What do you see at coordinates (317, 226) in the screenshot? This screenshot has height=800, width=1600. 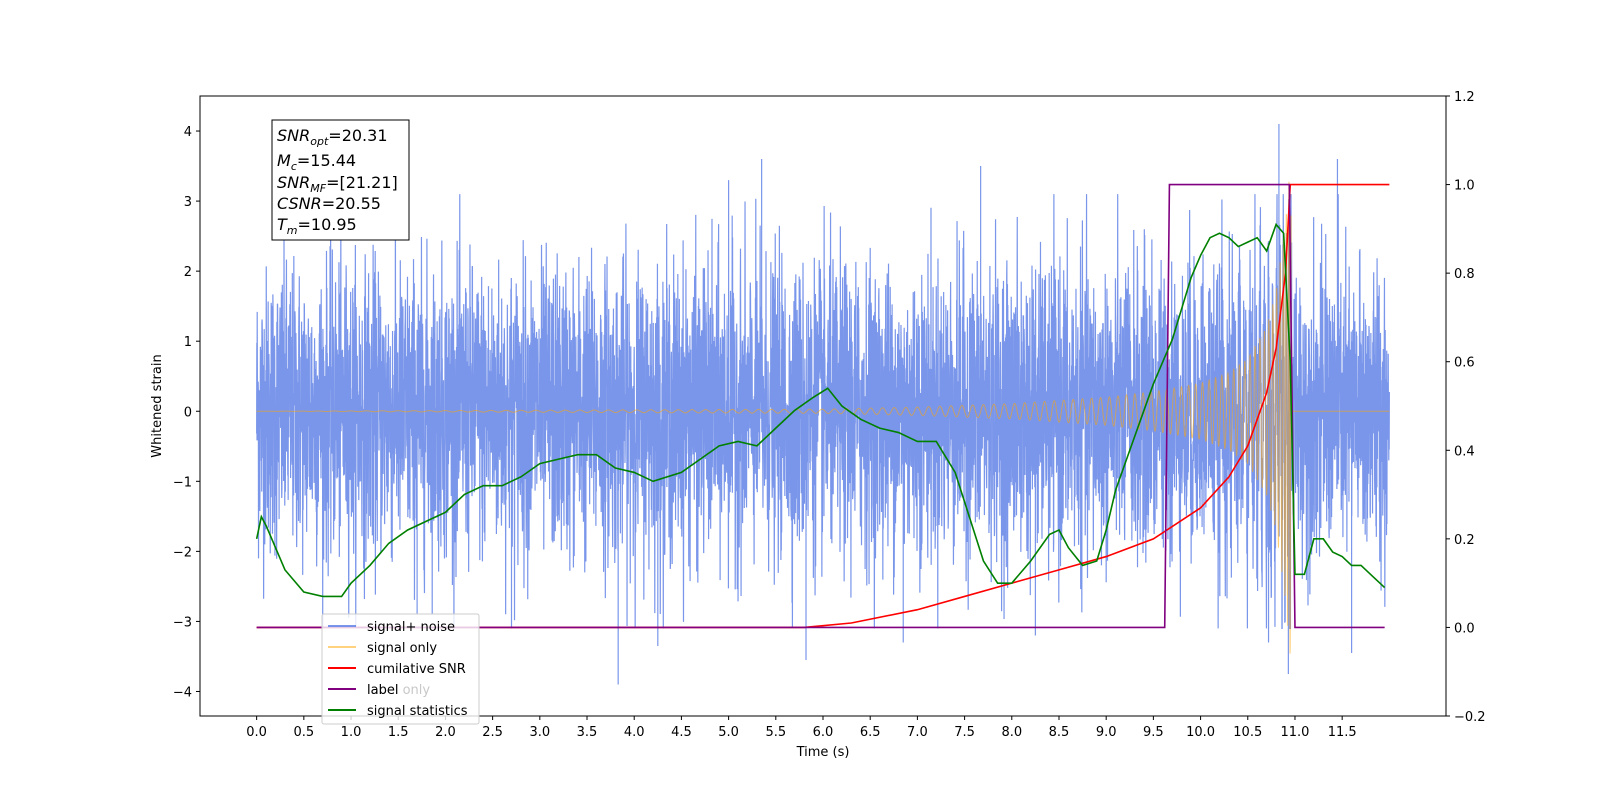 I see `annotation-tm: Tm=10.95` at bounding box center [317, 226].